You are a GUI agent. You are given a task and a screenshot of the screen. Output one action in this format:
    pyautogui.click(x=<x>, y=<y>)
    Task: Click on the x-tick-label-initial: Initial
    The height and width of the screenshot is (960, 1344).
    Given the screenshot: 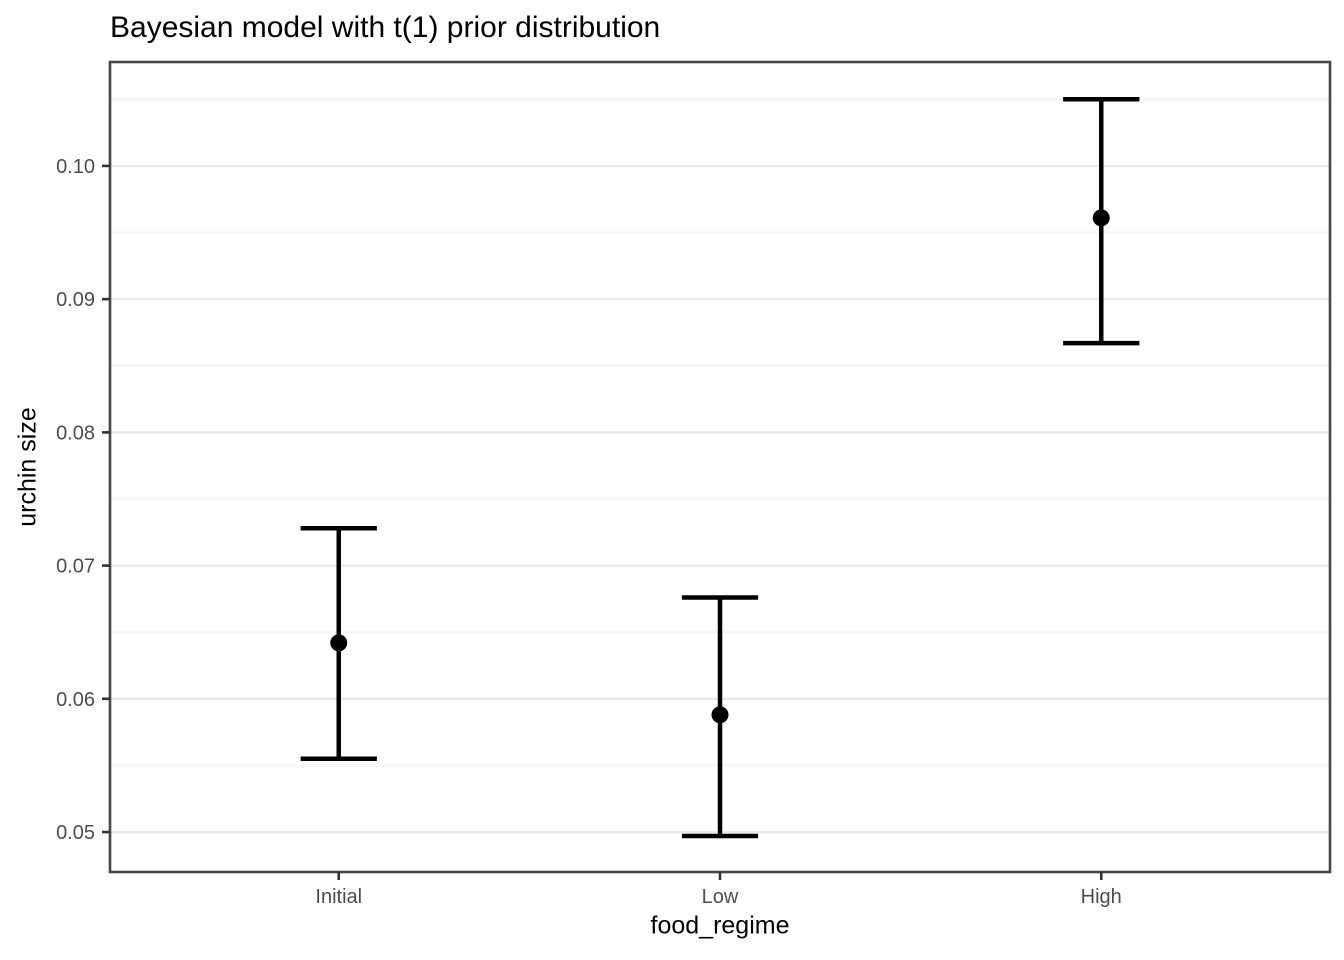 What is the action you would take?
    pyautogui.click(x=338, y=897)
    